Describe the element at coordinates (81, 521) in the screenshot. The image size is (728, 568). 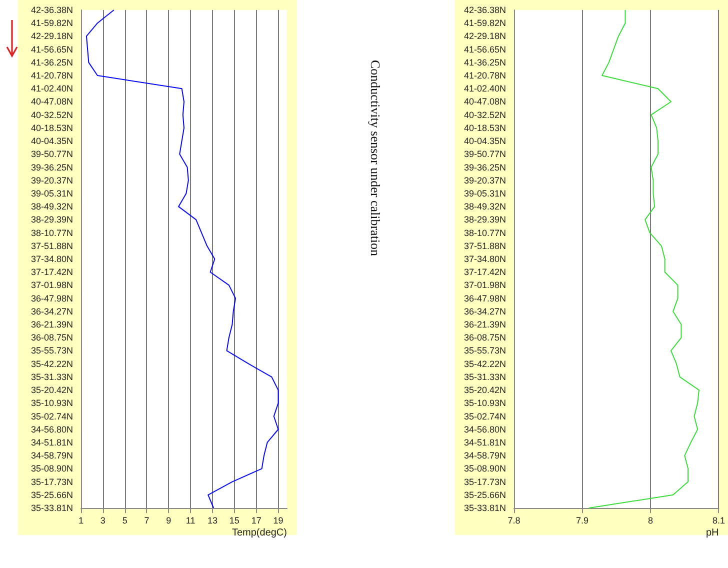
I see `x-tick-label: 1` at that location.